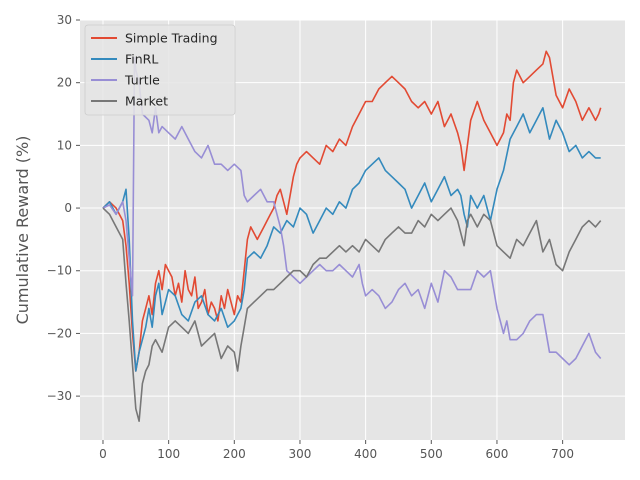 Image resolution: width=640 pixels, height=480 pixels. I want to click on x-tick-label: 600, so click(497, 454).